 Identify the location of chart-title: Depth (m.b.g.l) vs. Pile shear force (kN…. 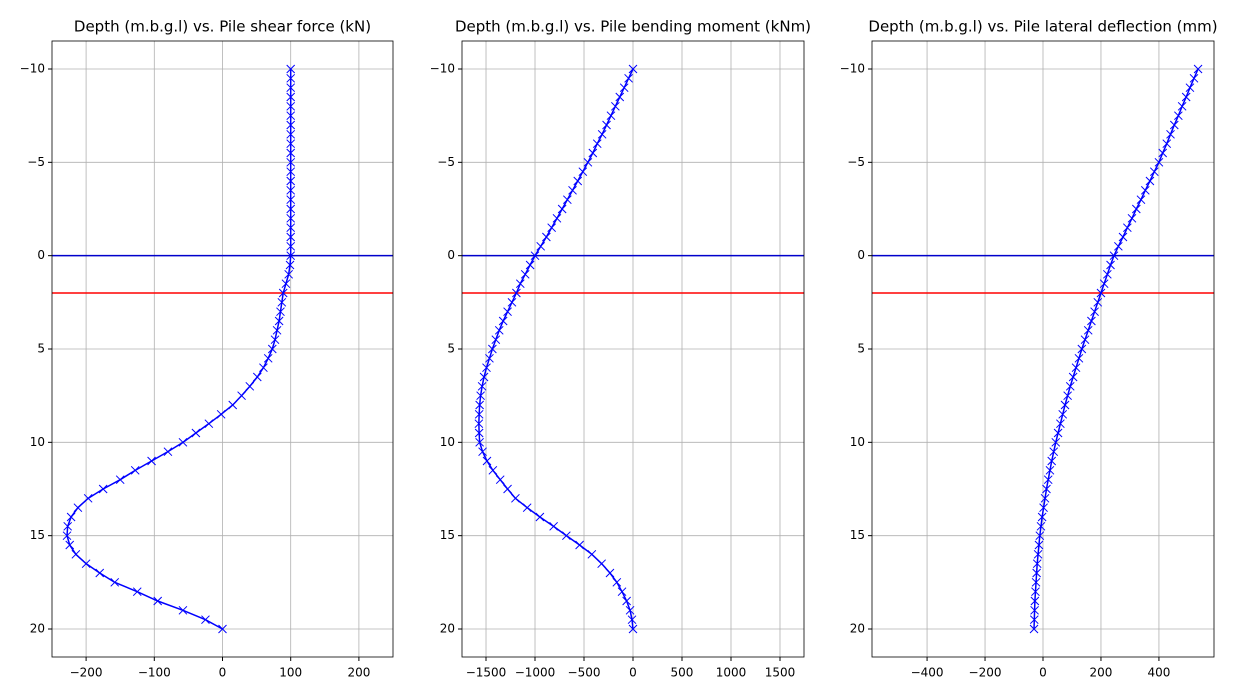
(222, 27).